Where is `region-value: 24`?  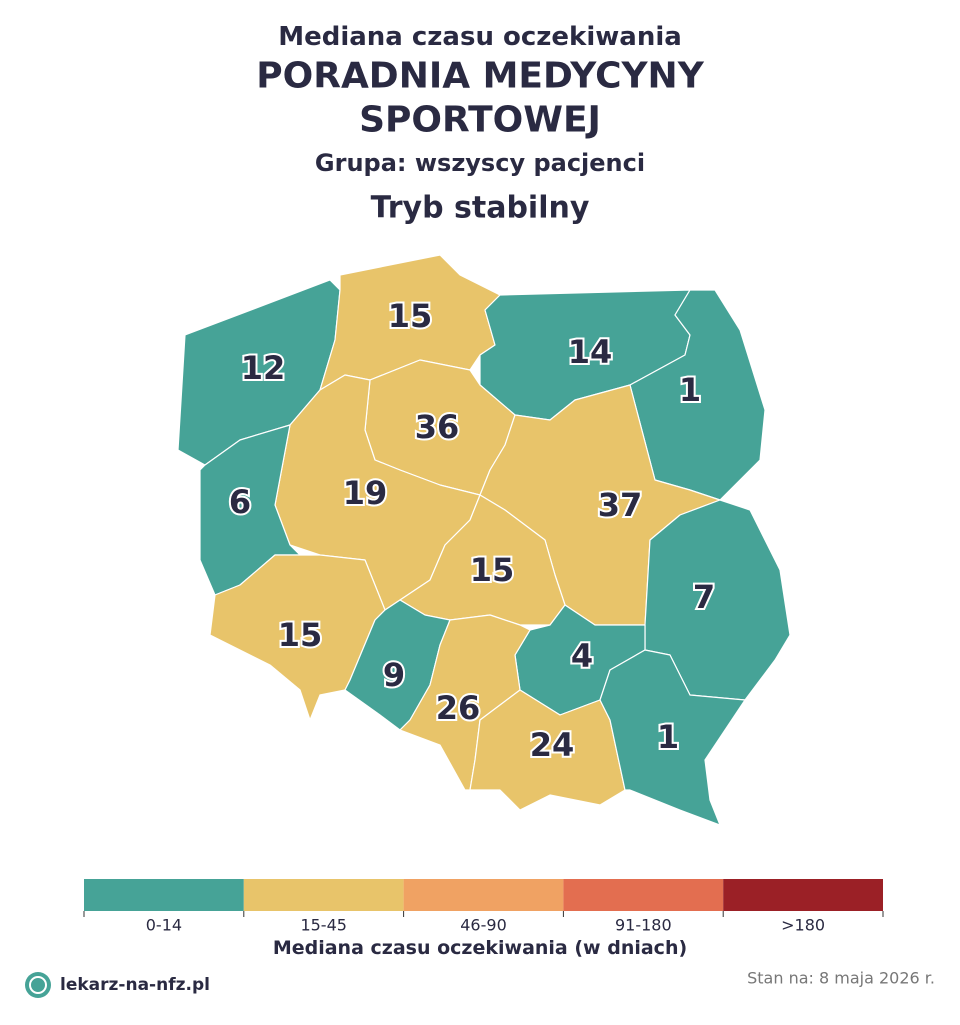
region-value: 24 is located at coordinates (552, 745).